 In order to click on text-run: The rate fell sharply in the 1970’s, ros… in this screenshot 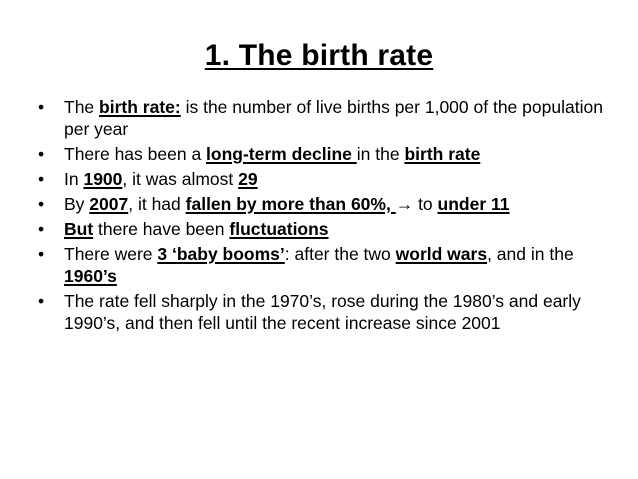, I will do `click(322, 312)`.